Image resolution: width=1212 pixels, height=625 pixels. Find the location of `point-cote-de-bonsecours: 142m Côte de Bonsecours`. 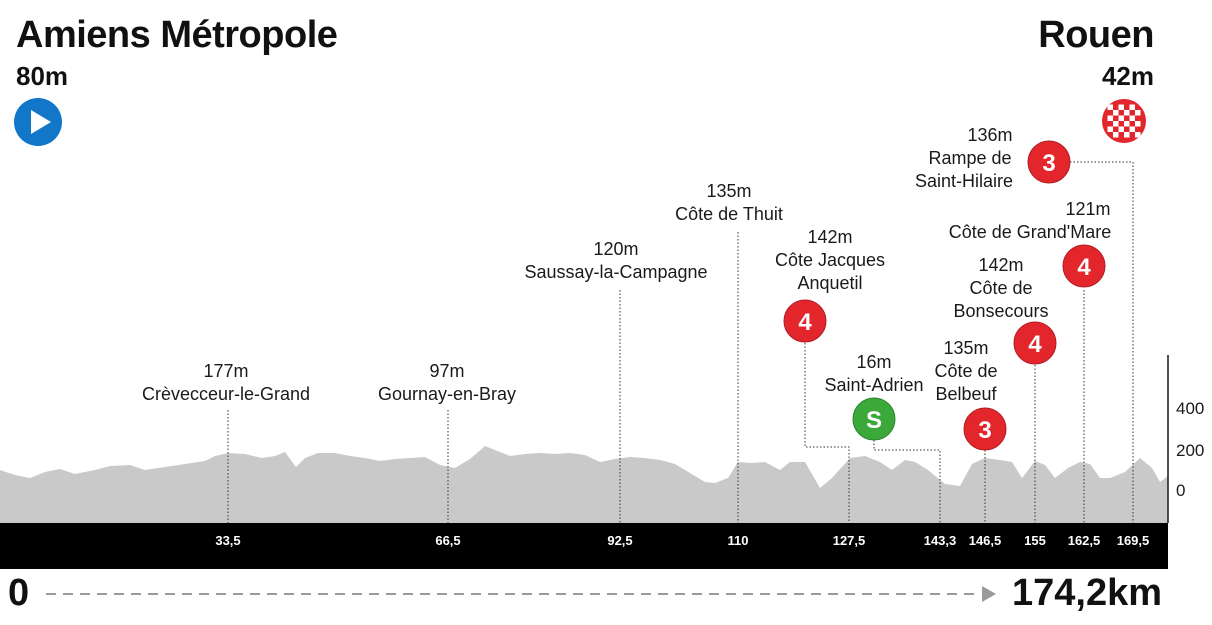

point-cote-de-bonsecours: 142m Côte de Bonsecours is located at coordinates (1000, 288).